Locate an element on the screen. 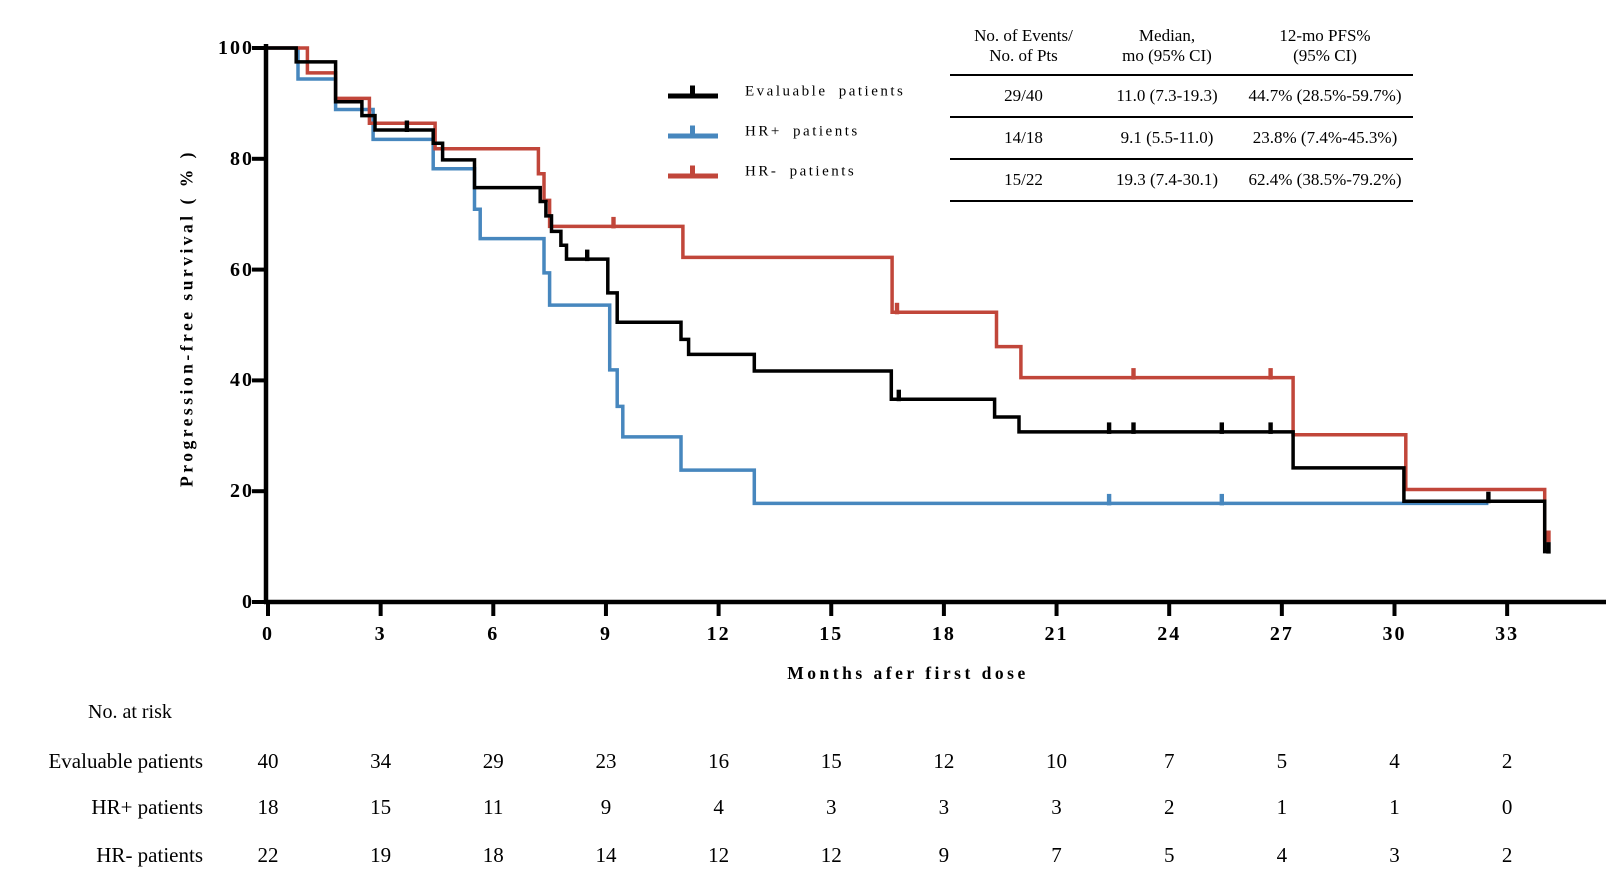  y-tick-label: 80 is located at coordinates (242, 158).